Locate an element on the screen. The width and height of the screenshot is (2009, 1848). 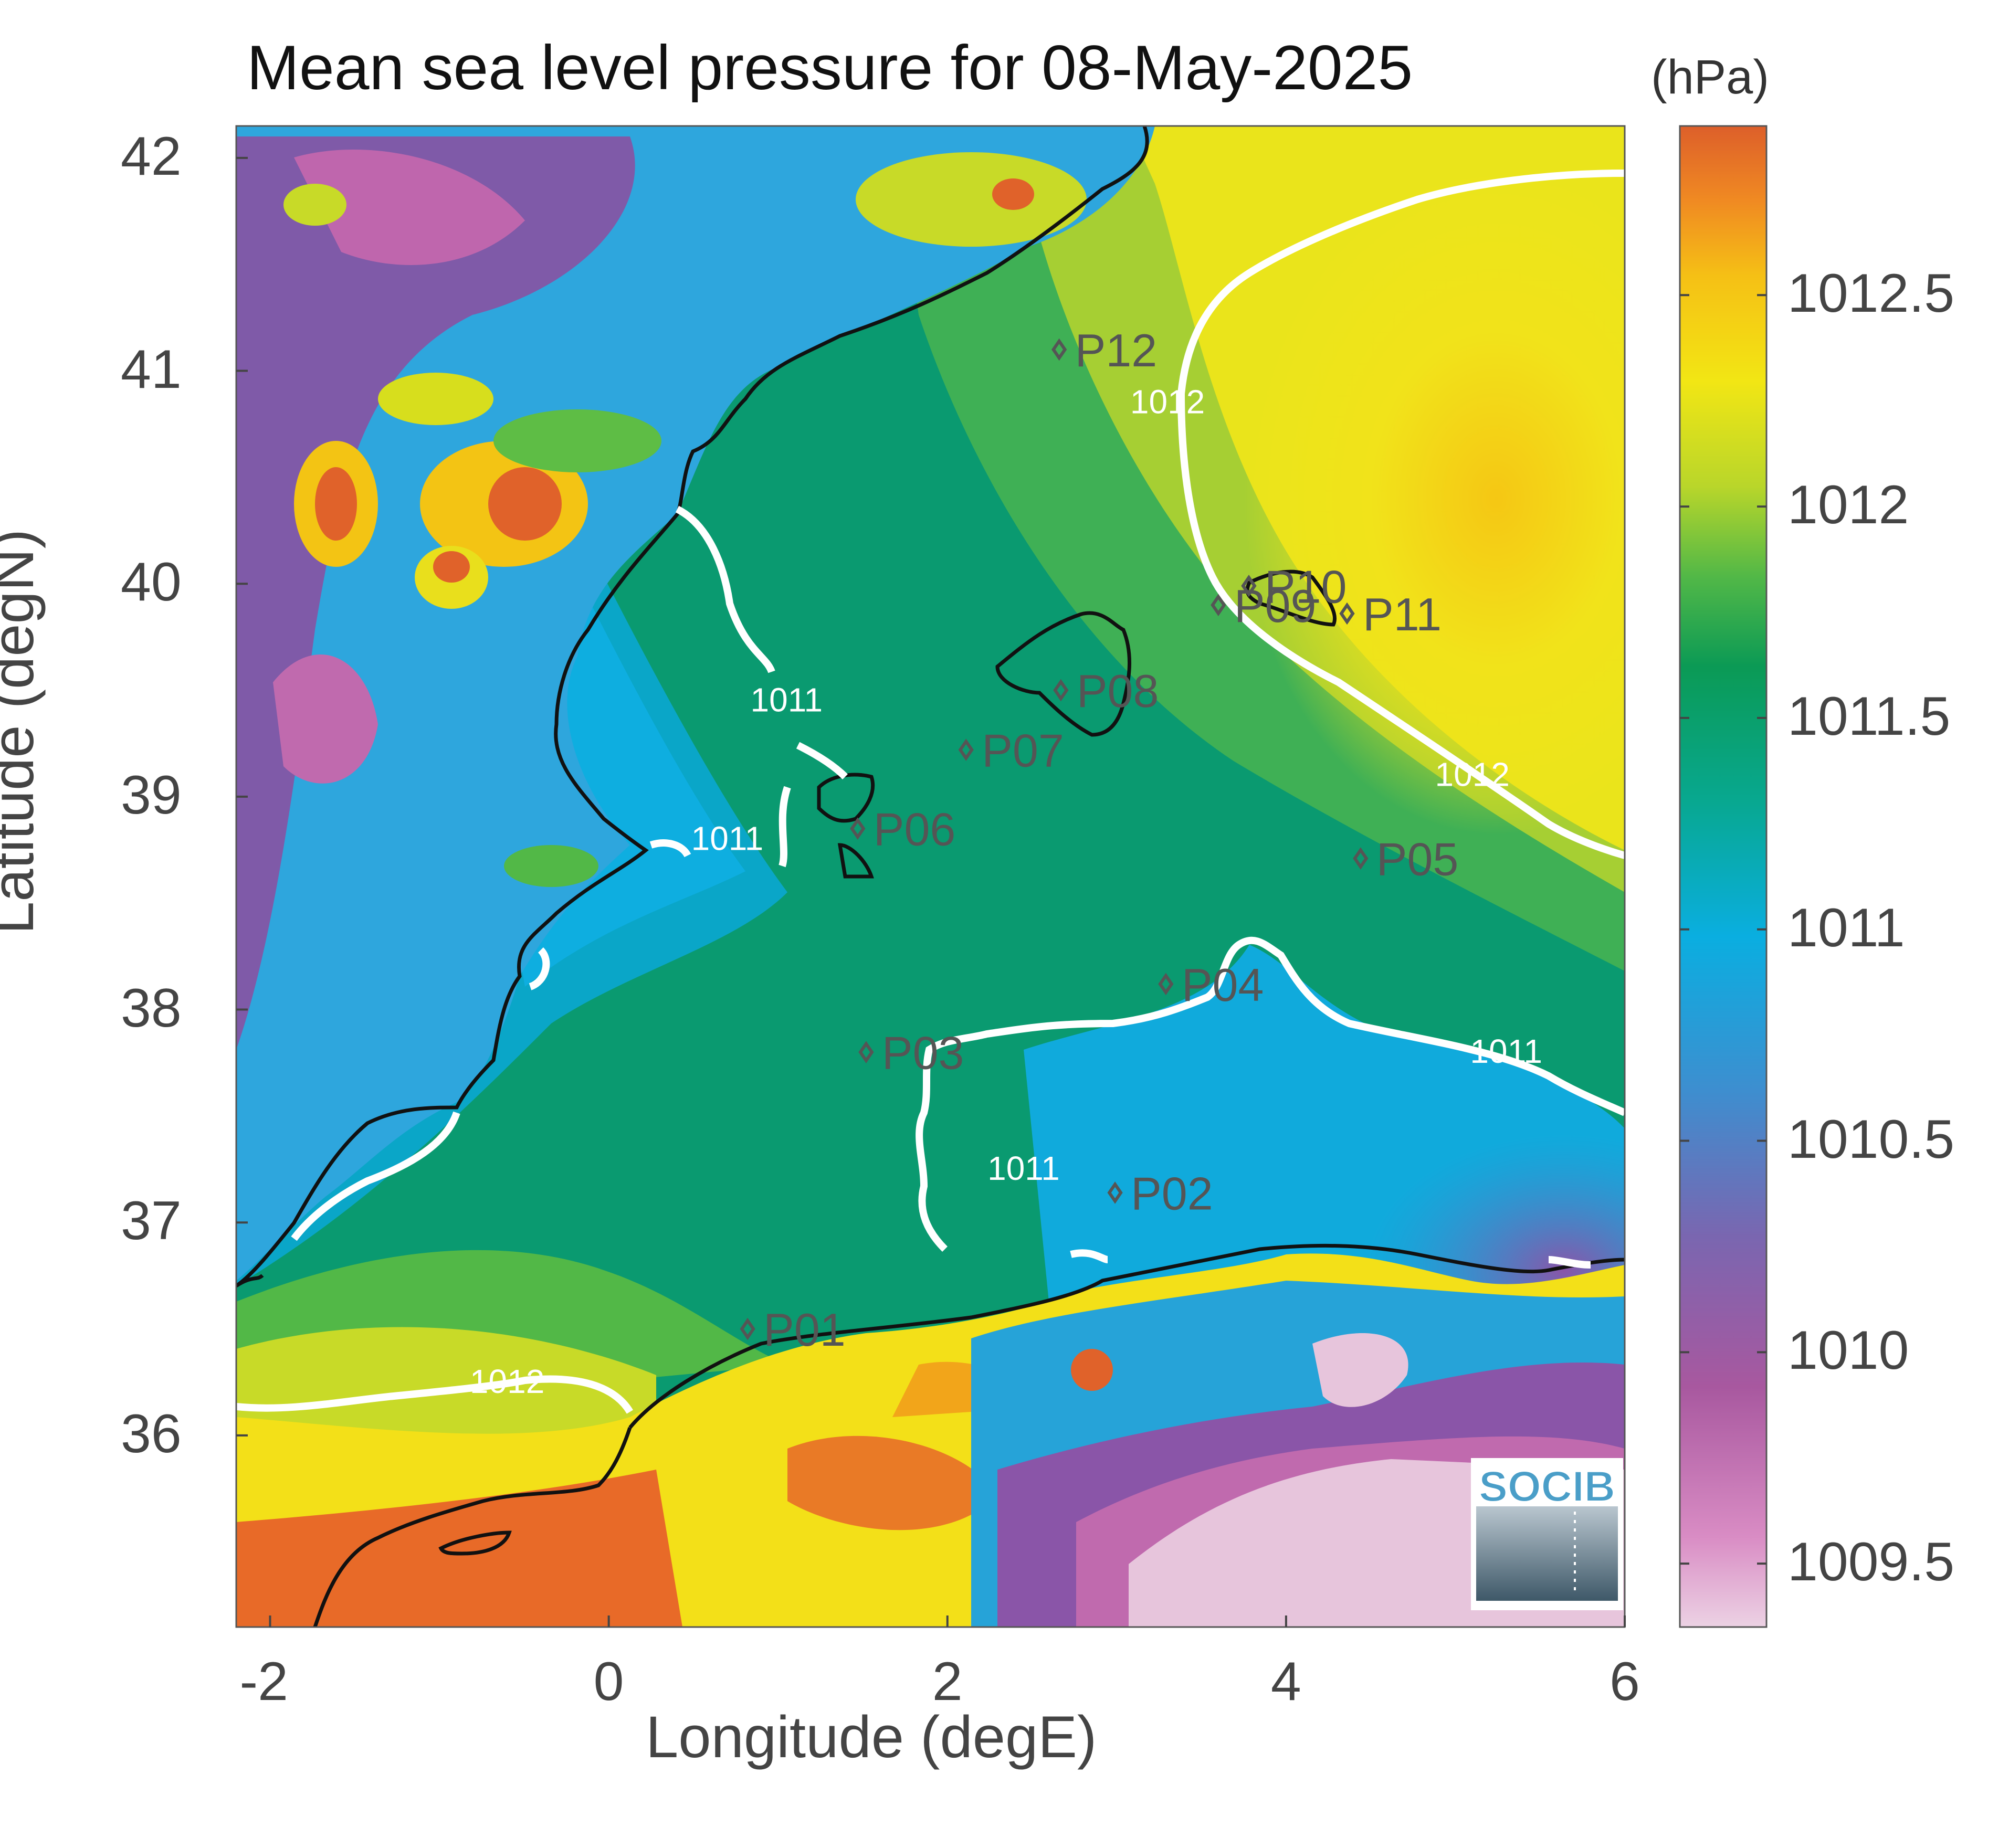
x-tick-label: 6 is located at coordinates (1625, 1682).